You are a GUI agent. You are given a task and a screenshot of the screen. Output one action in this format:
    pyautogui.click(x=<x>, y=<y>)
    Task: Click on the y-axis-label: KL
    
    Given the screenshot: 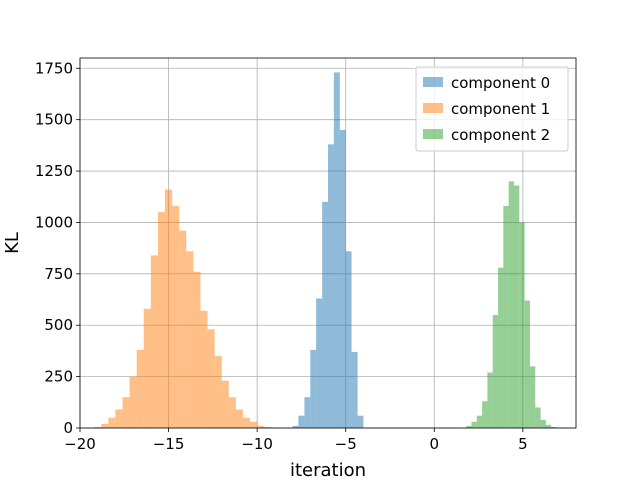 What is the action you would take?
    pyautogui.click(x=12, y=243)
    